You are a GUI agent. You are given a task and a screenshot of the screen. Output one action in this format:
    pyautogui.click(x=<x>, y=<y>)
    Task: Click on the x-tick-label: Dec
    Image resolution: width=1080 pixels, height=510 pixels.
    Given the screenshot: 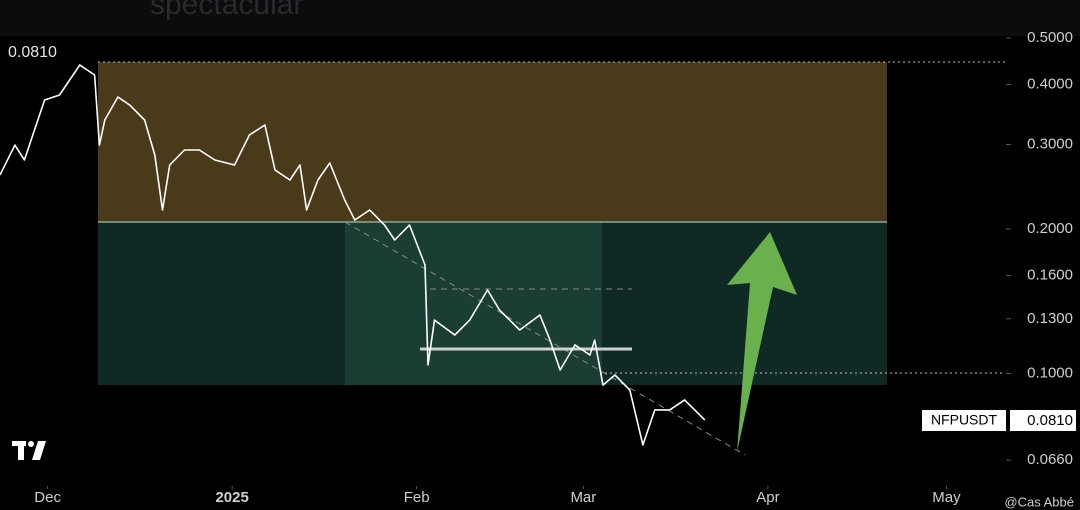 What is the action you would take?
    pyautogui.click(x=47, y=497)
    